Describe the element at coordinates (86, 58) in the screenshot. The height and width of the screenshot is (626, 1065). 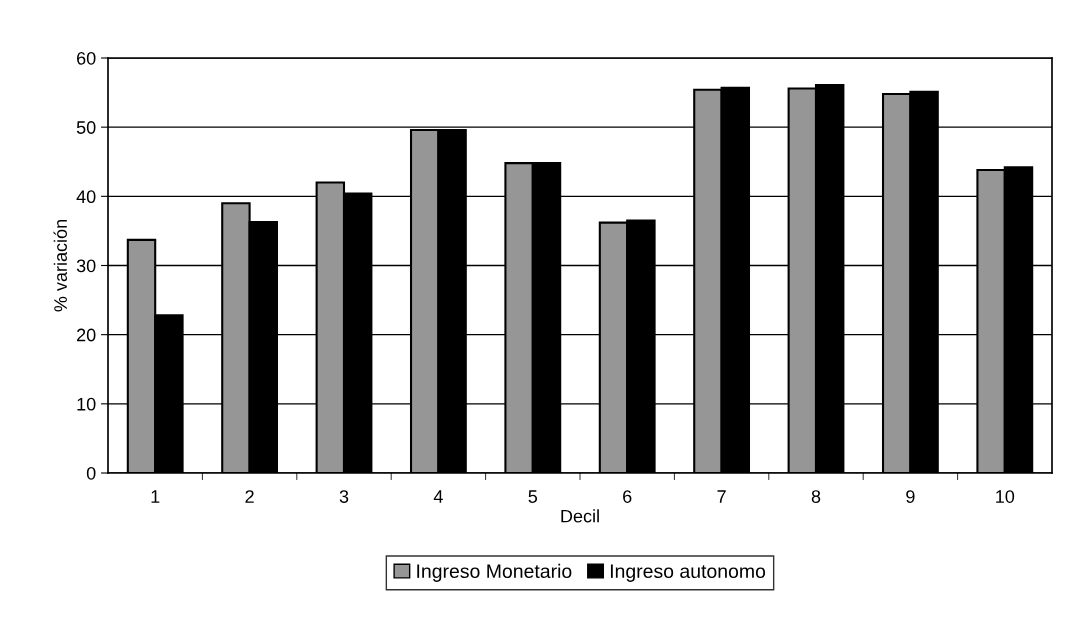
I see `y-tick-label: 60` at that location.